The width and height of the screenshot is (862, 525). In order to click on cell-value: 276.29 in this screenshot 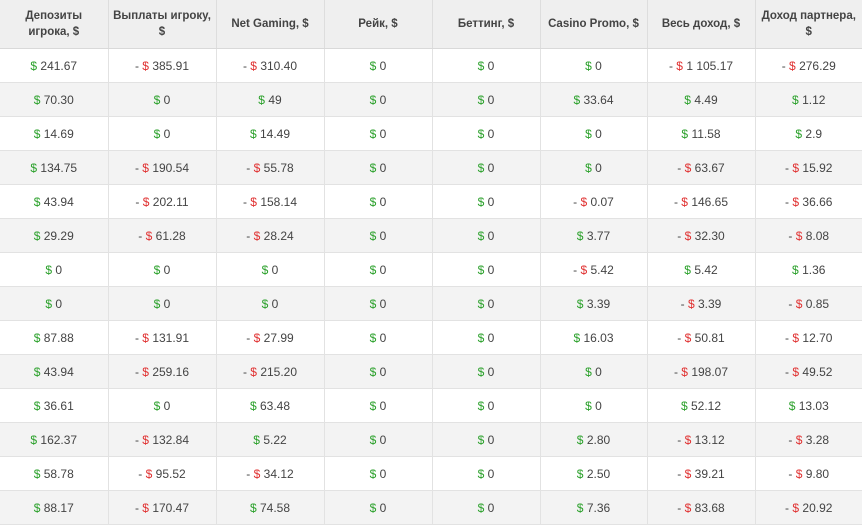, I will do `click(817, 65)`.